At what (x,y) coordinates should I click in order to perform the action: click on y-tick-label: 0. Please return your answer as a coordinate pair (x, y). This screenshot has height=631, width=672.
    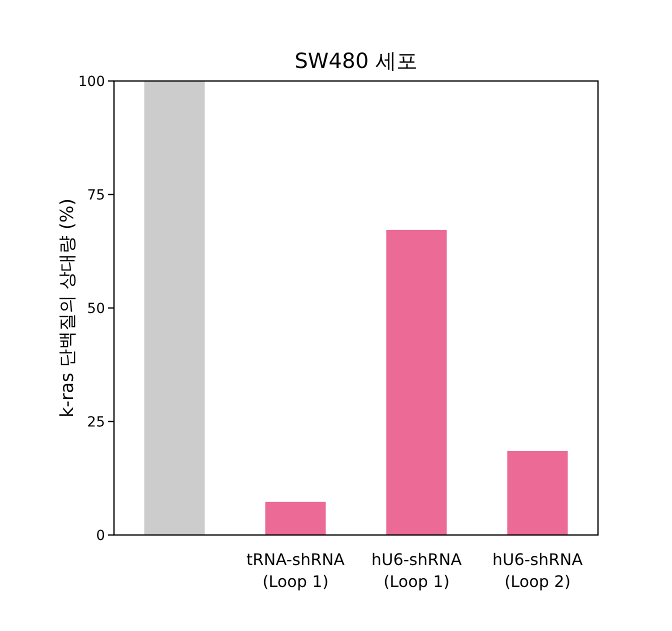
    Looking at the image, I should click on (100, 536).